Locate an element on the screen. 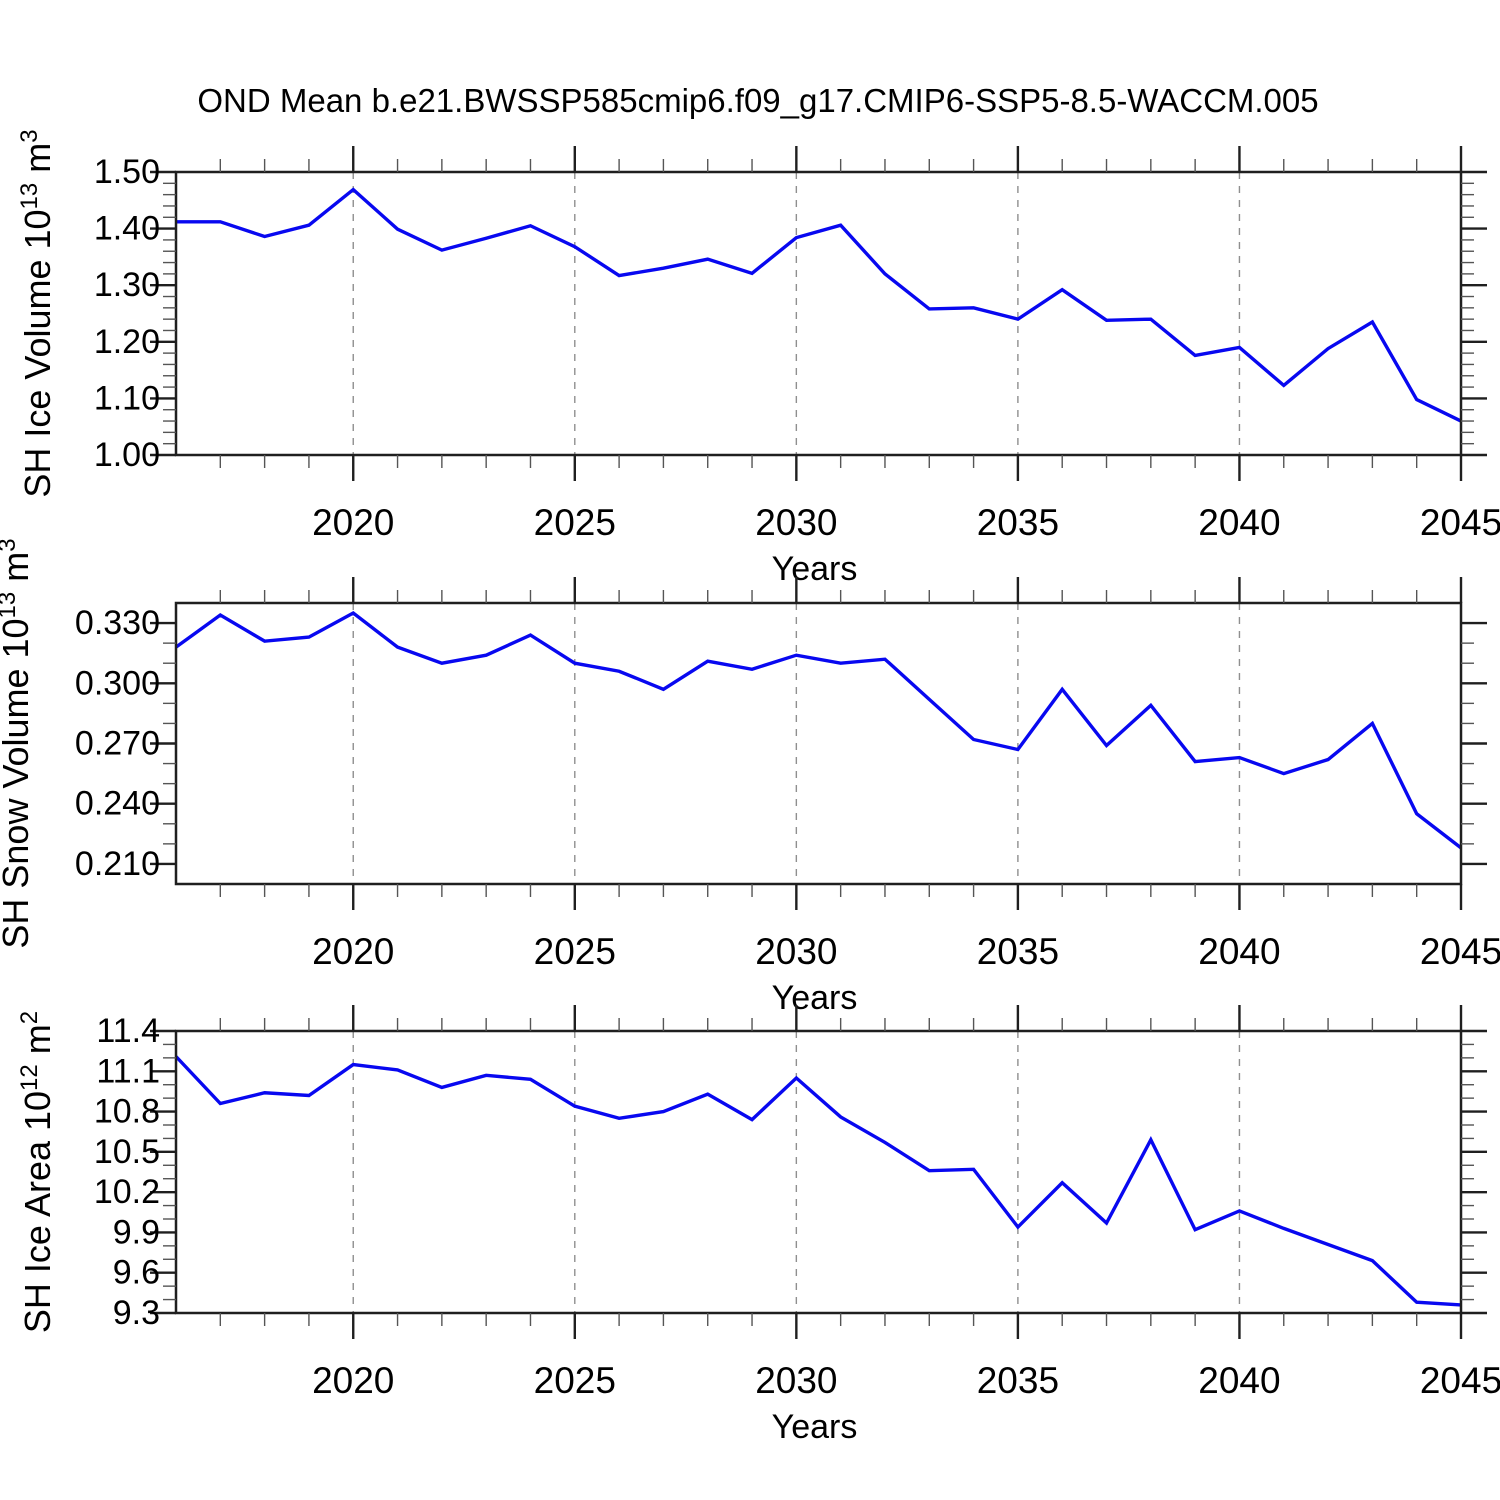  ytick-label: 0.300 is located at coordinates (117, 683).